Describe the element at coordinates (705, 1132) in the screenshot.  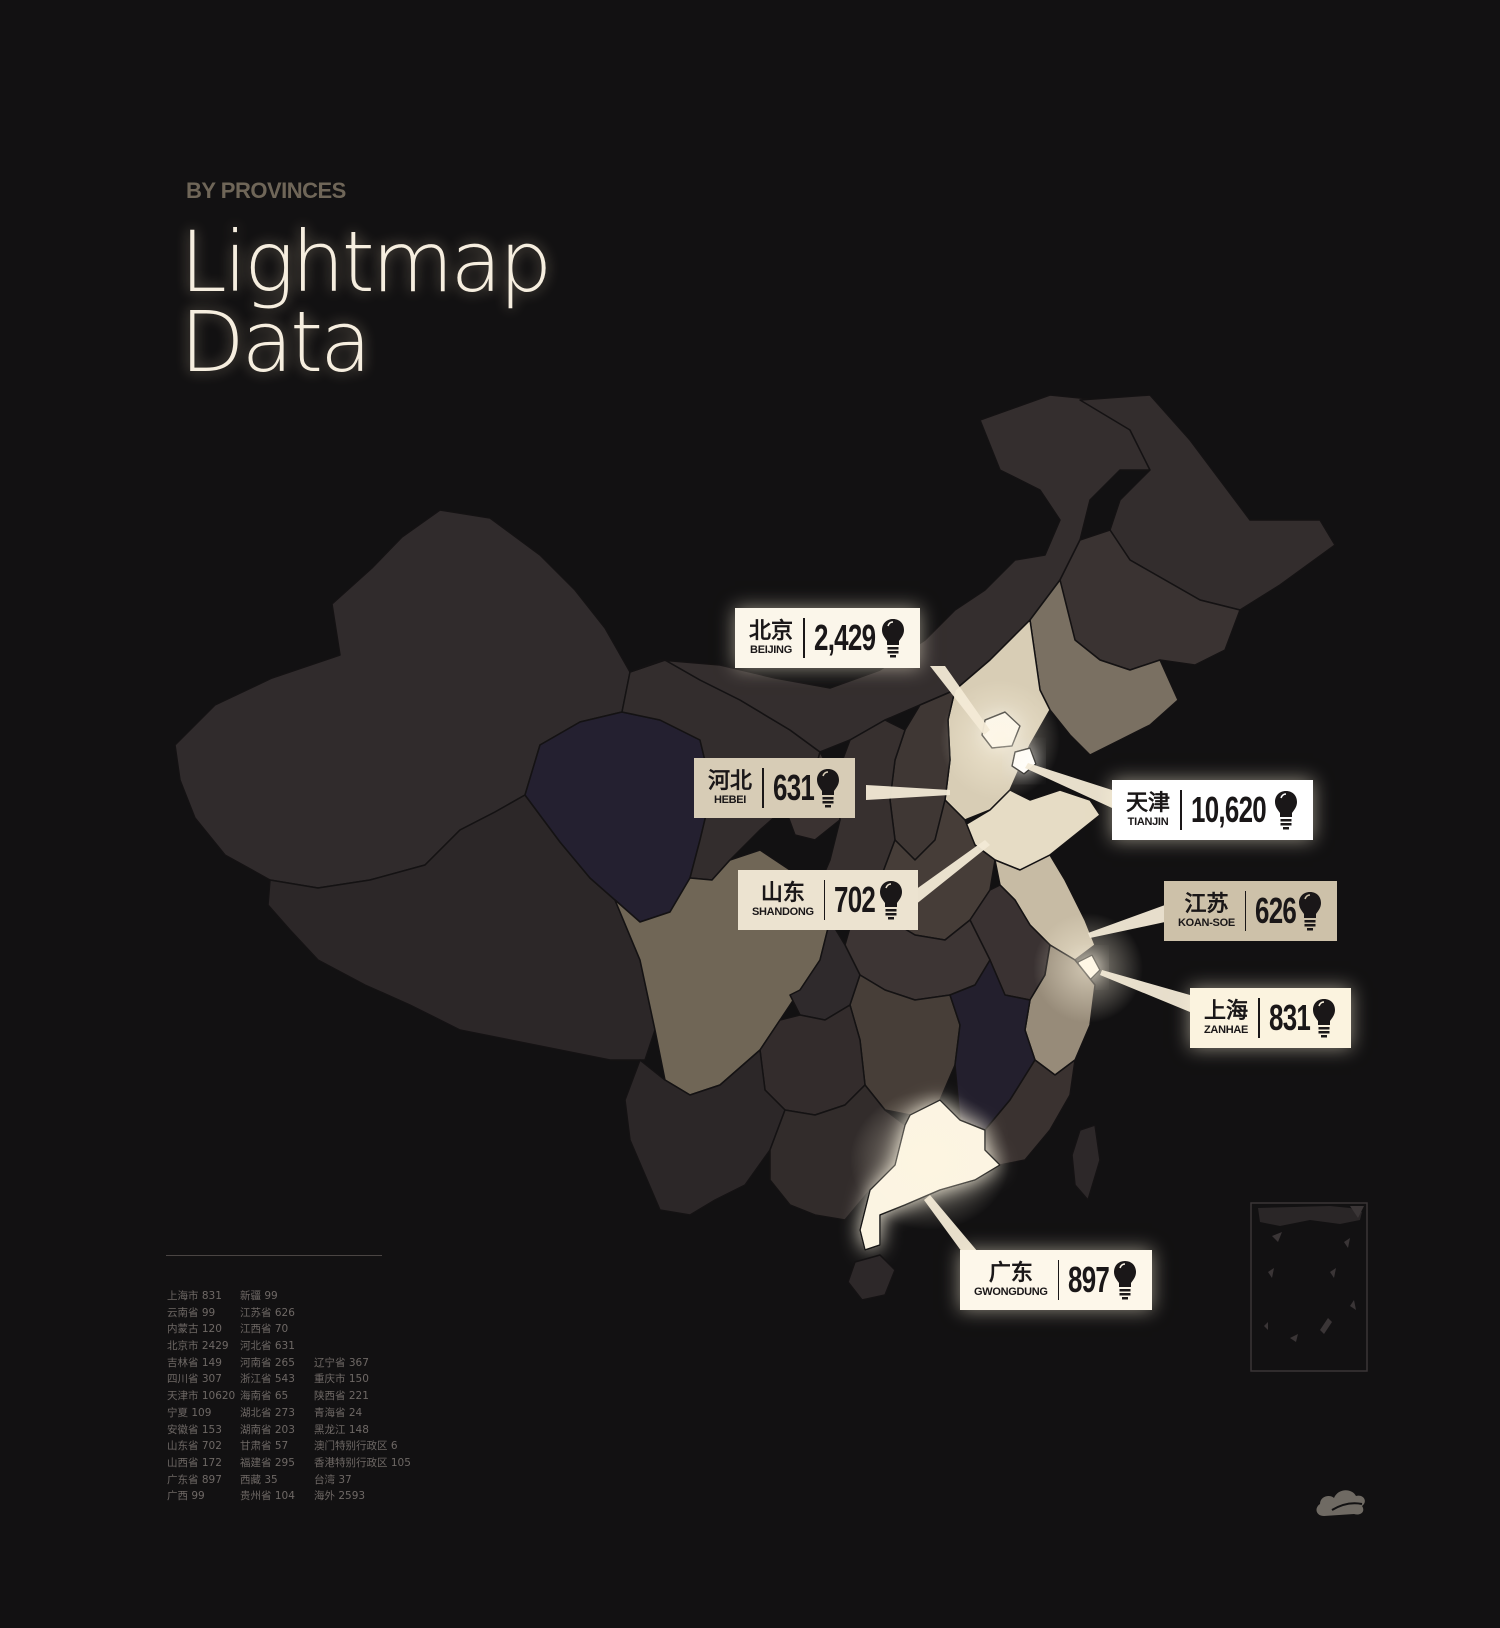
I see `region-yunnan` at that location.